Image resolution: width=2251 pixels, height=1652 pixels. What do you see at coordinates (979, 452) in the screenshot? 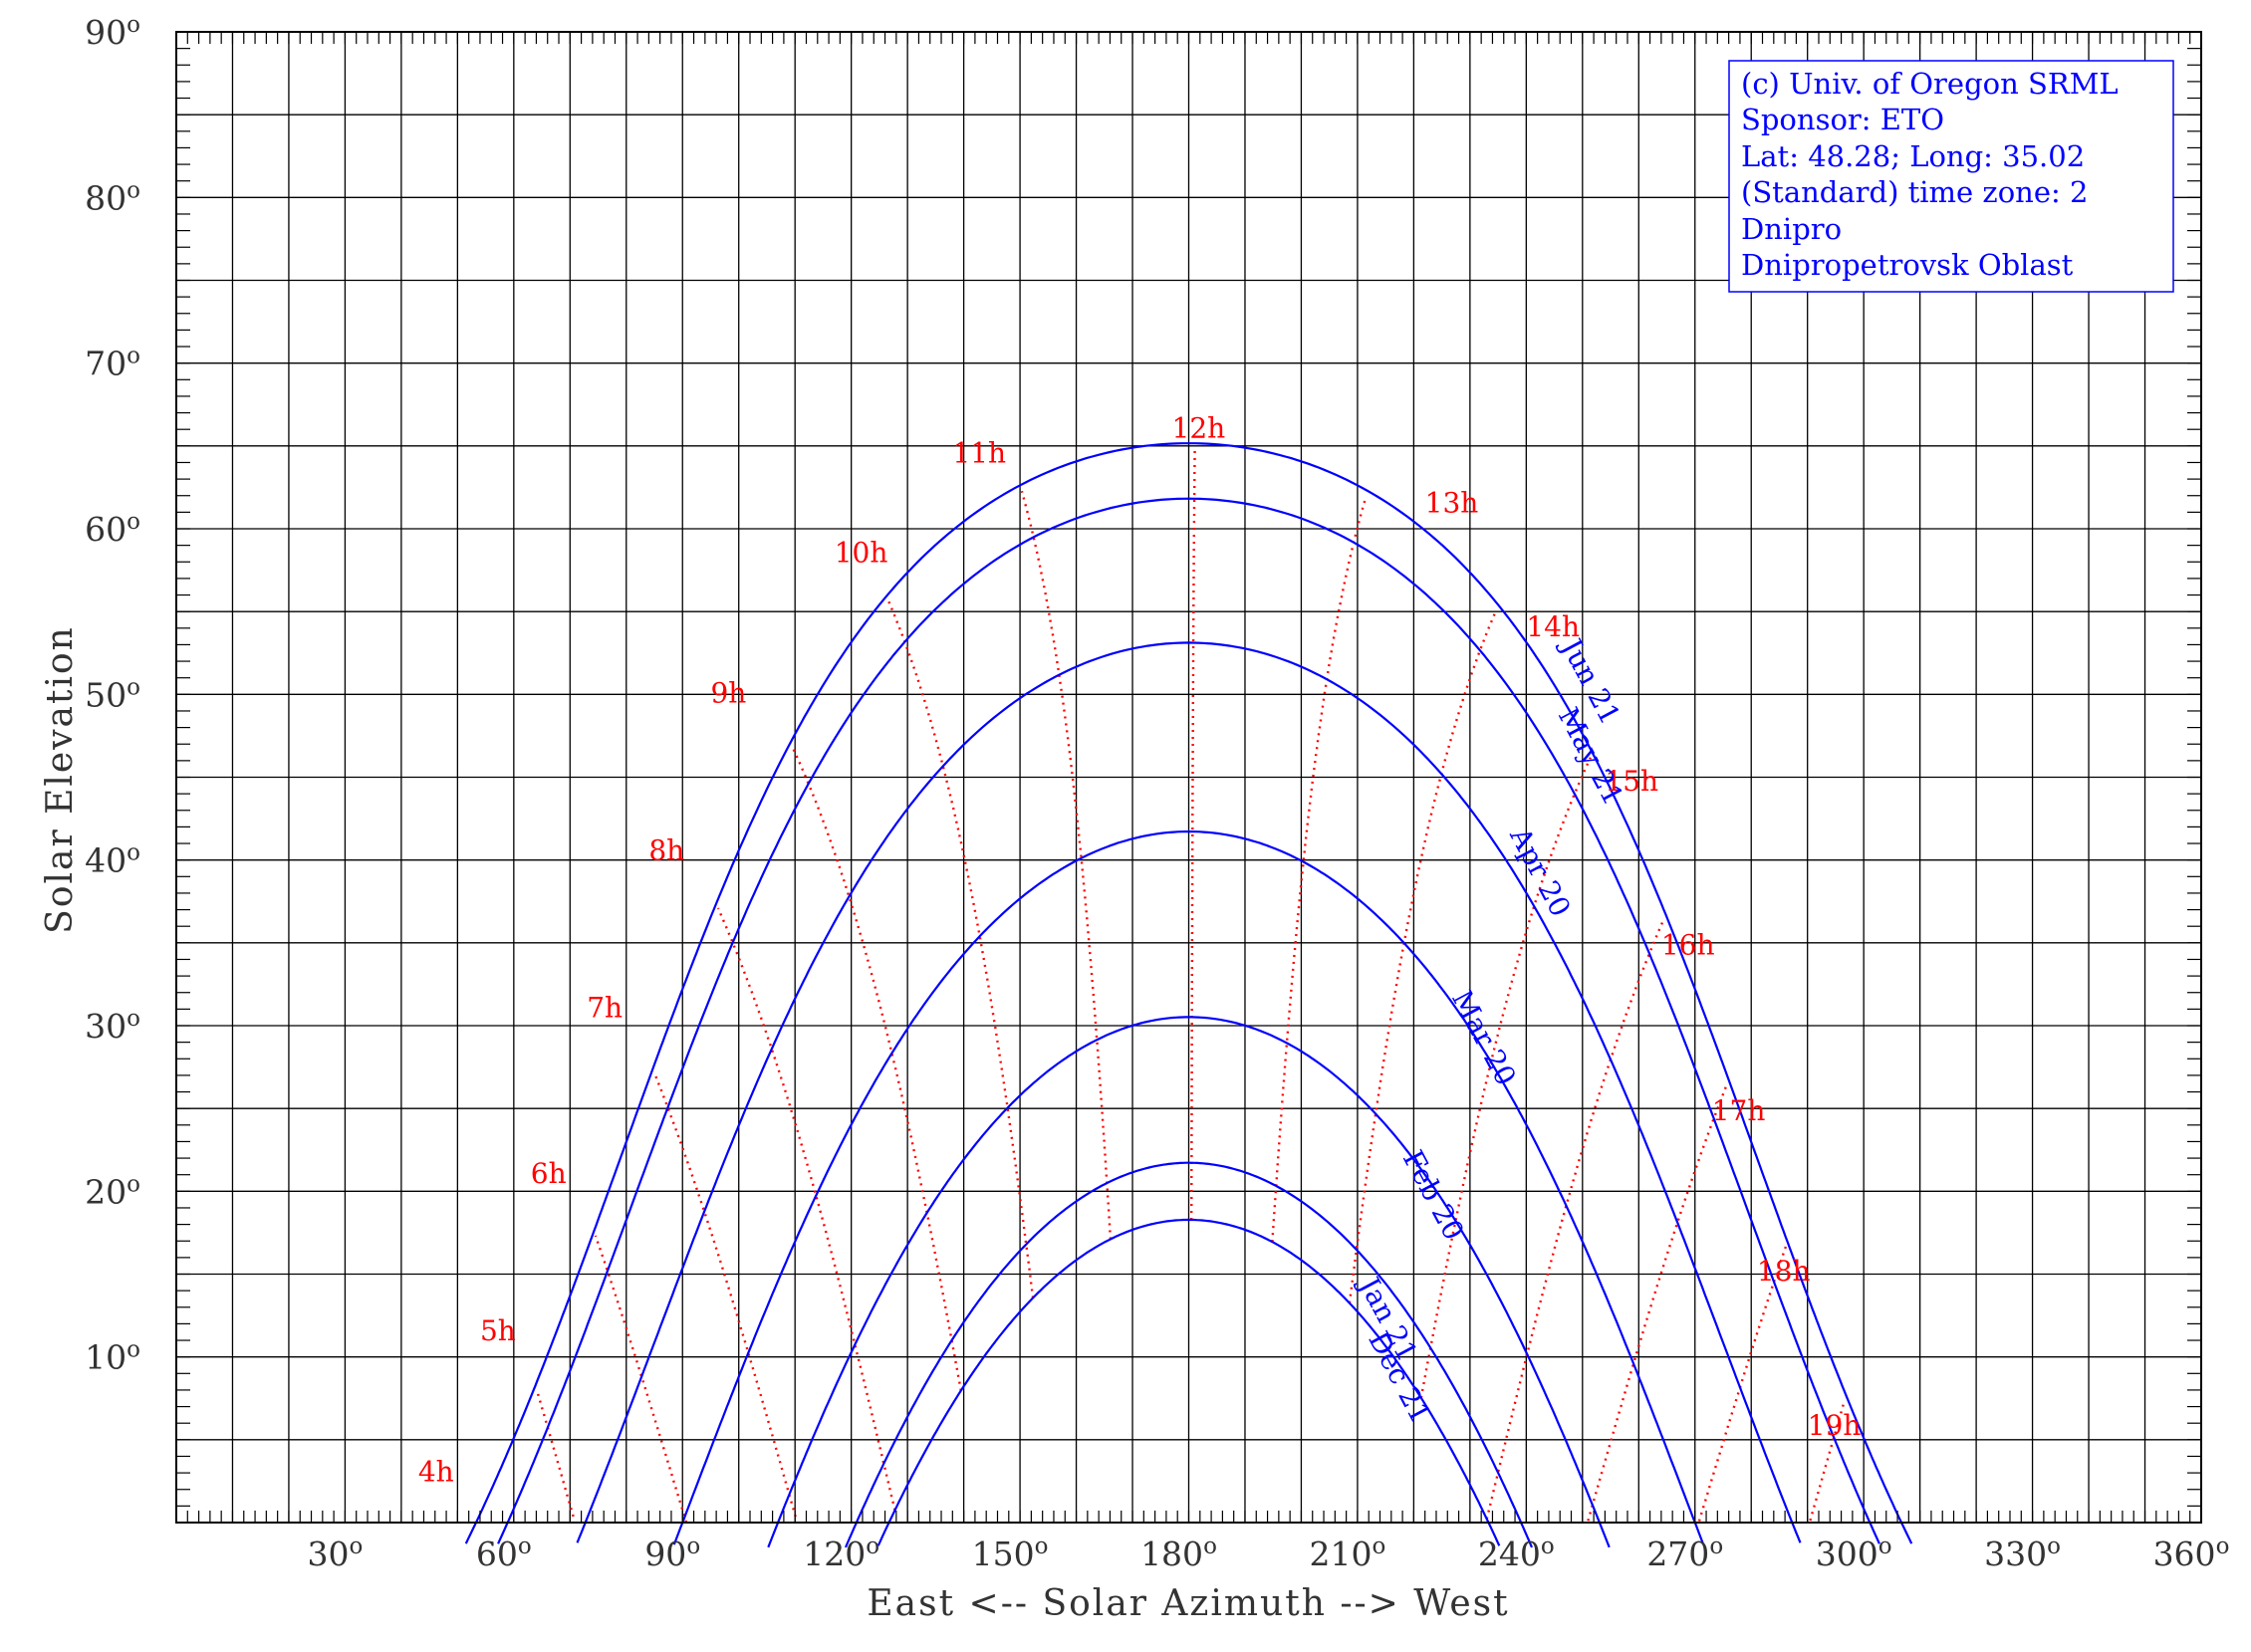
I see `hour-label-7: 11h` at bounding box center [979, 452].